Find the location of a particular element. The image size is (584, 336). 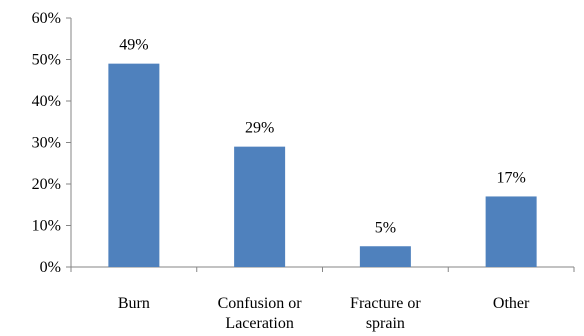

x-category-label: Burn is located at coordinates (134, 303).